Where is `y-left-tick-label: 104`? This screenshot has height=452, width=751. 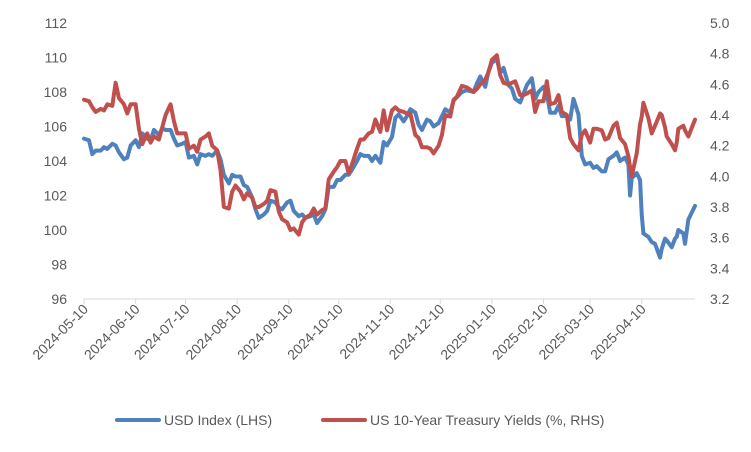
y-left-tick-label: 104 is located at coordinates (56, 161).